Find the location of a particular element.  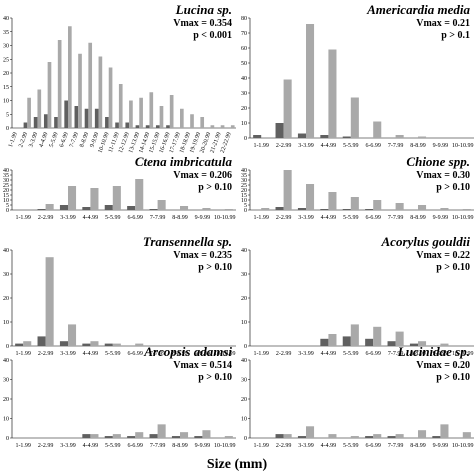

y-tick-label: 80 is located at coordinates (244, 19).